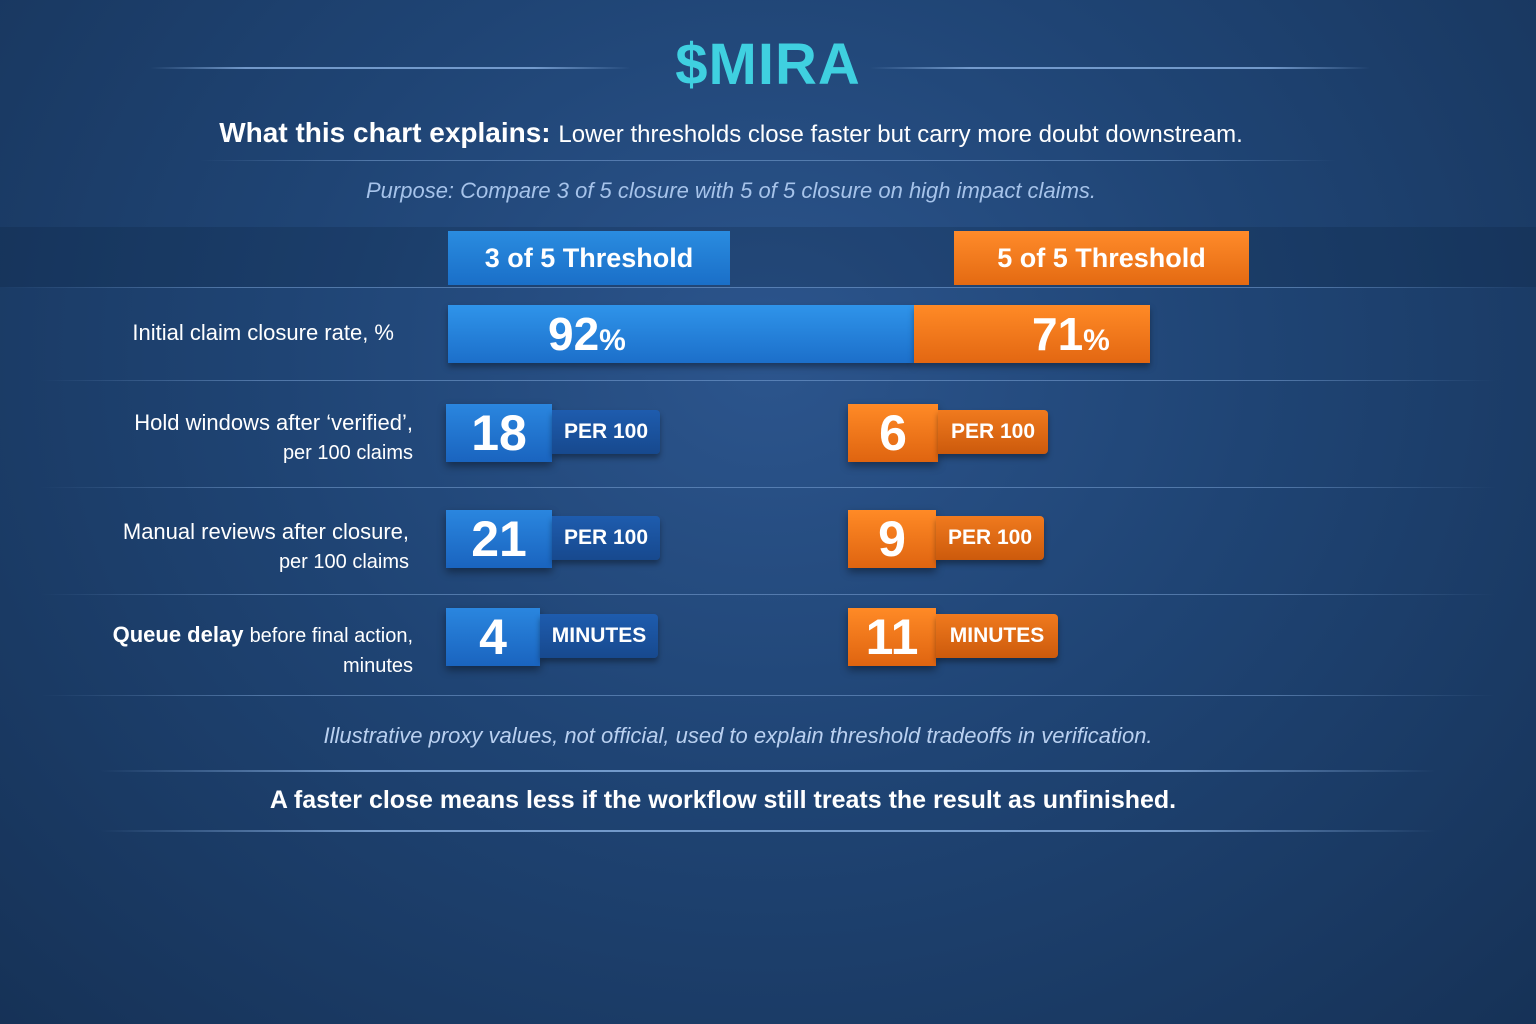  What do you see at coordinates (1101, 258) in the screenshot?
I see `threshold-b-header: 5 of 5 Threshold` at bounding box center [1101, 258].